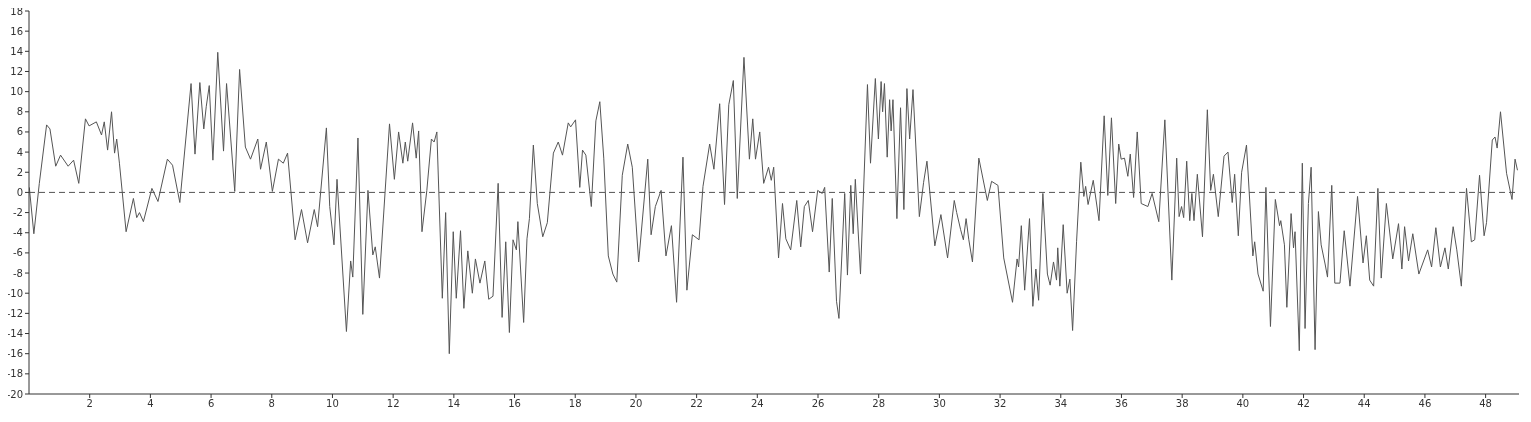 The image size is (1531, 422). What do you see at coordinates (1243, 404) in the screenshot?
I see `x-tick-label: 40` at bounding box center [1243, 404].